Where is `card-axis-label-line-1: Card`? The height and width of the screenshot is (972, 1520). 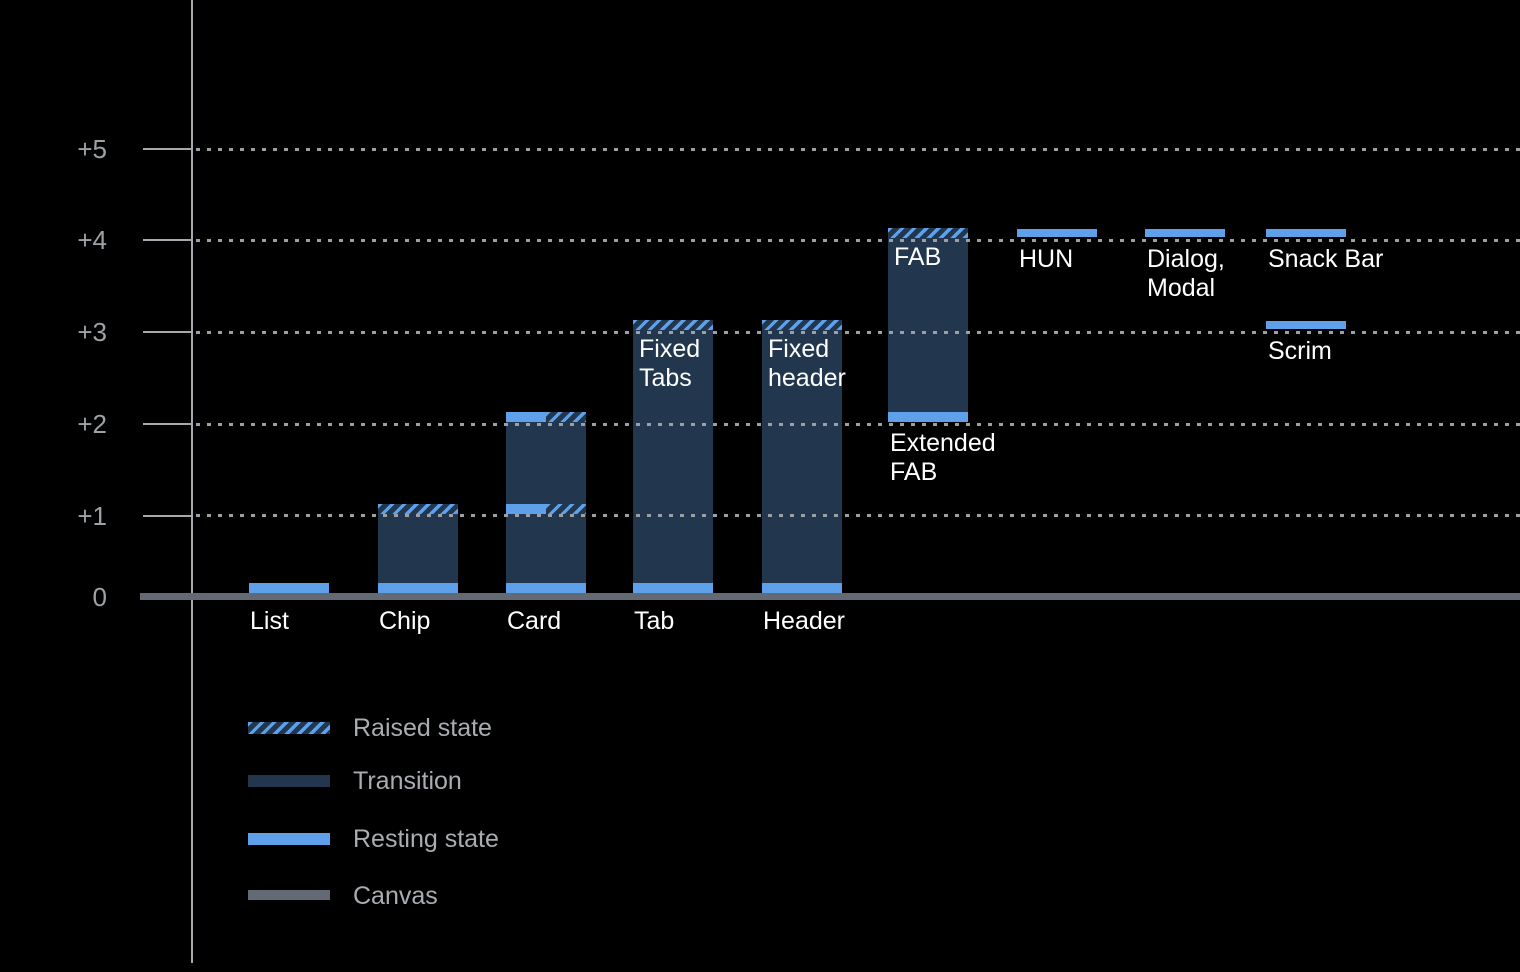
card-axis-label-line-1: Card is located at coordinates (534, 621).